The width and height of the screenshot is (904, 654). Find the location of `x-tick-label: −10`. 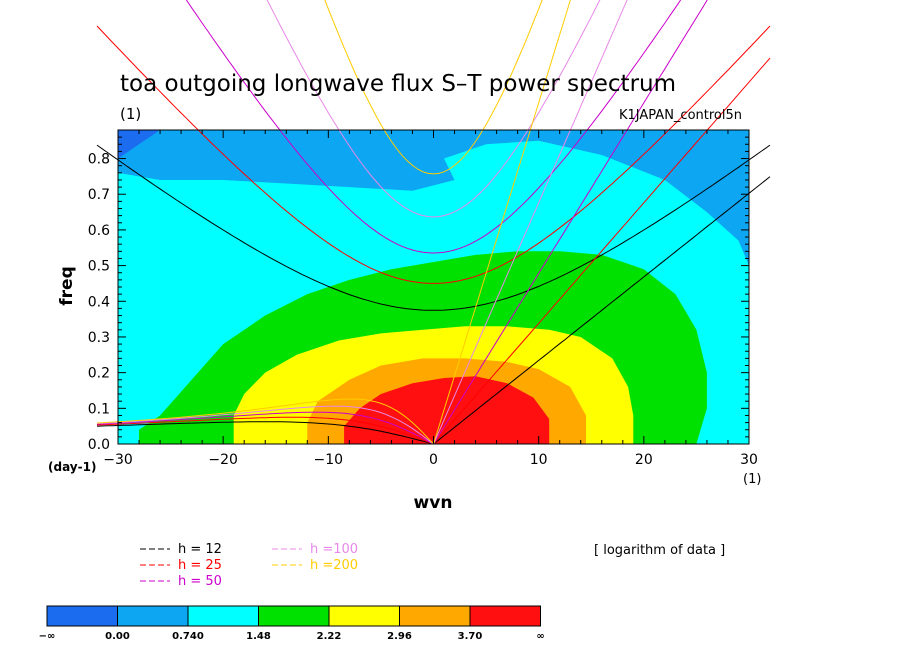

x-tick-label: −10 is located at coordinates (329, 460).